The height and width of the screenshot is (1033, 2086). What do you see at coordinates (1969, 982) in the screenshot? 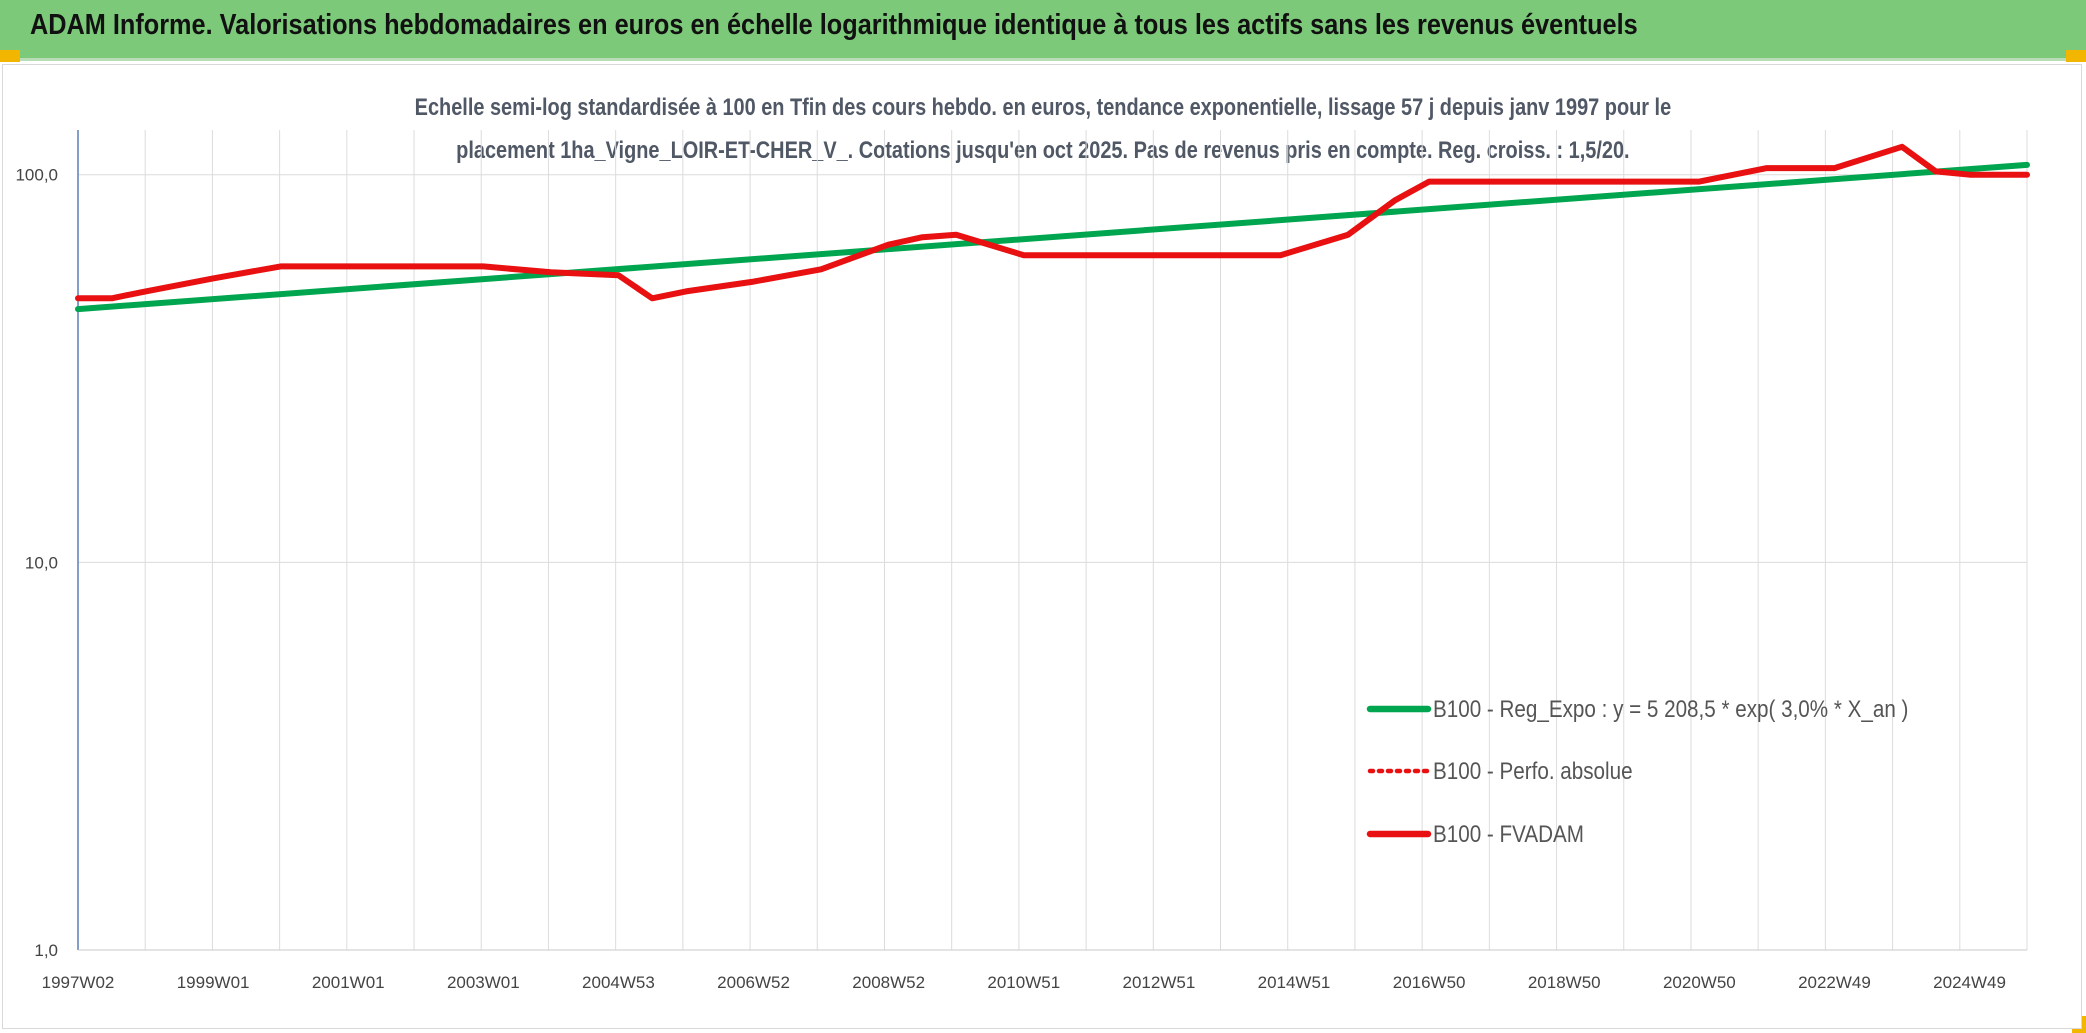
I see `x-tick-label: 2024W49` at bounding box center [1969, 982].